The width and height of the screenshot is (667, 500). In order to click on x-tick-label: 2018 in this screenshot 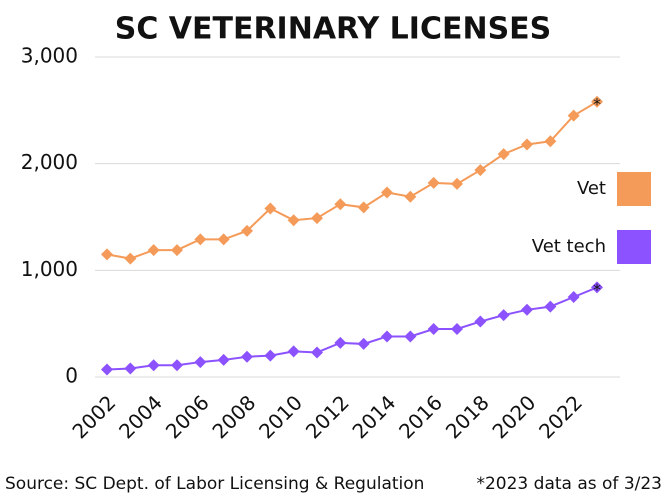, I will do `click(467, 416)`.